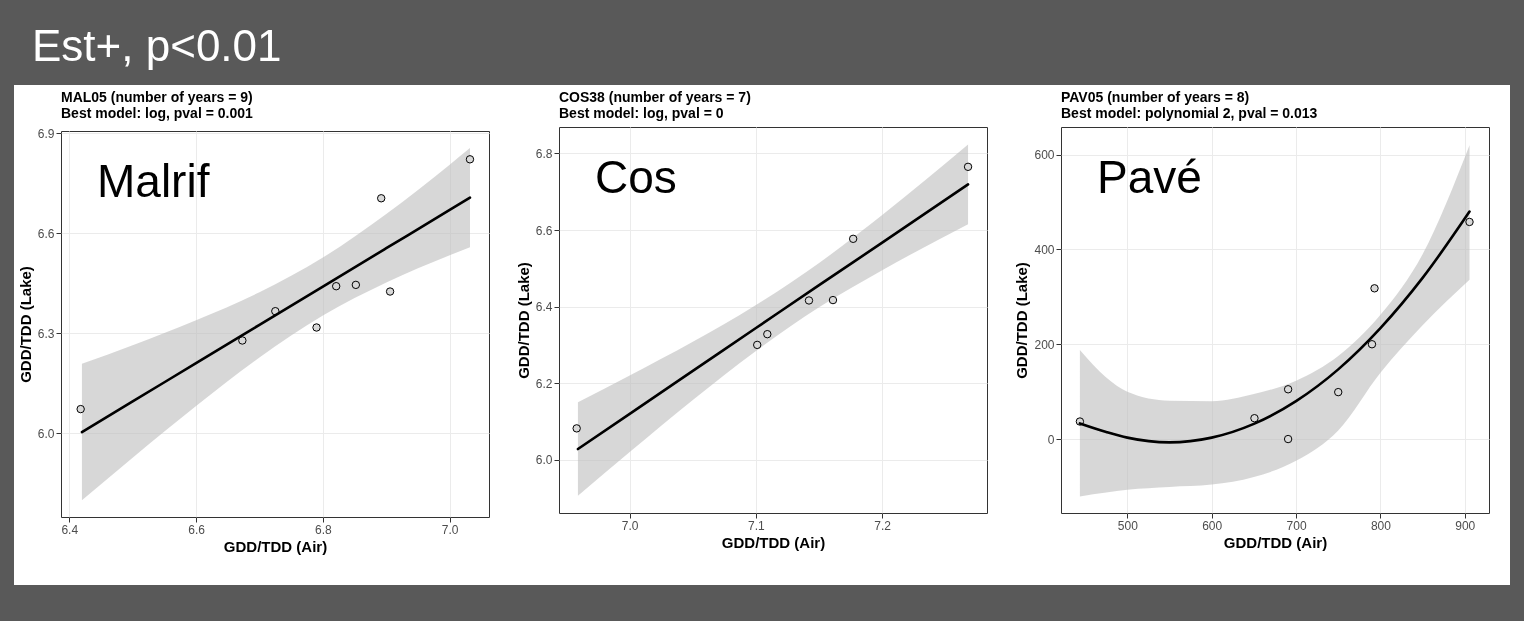 This screenshot has height=621, width=1524. Describe the element at coordinates (1465, 525) in the screenshot. I see `x-tick-label: 900` at that location.